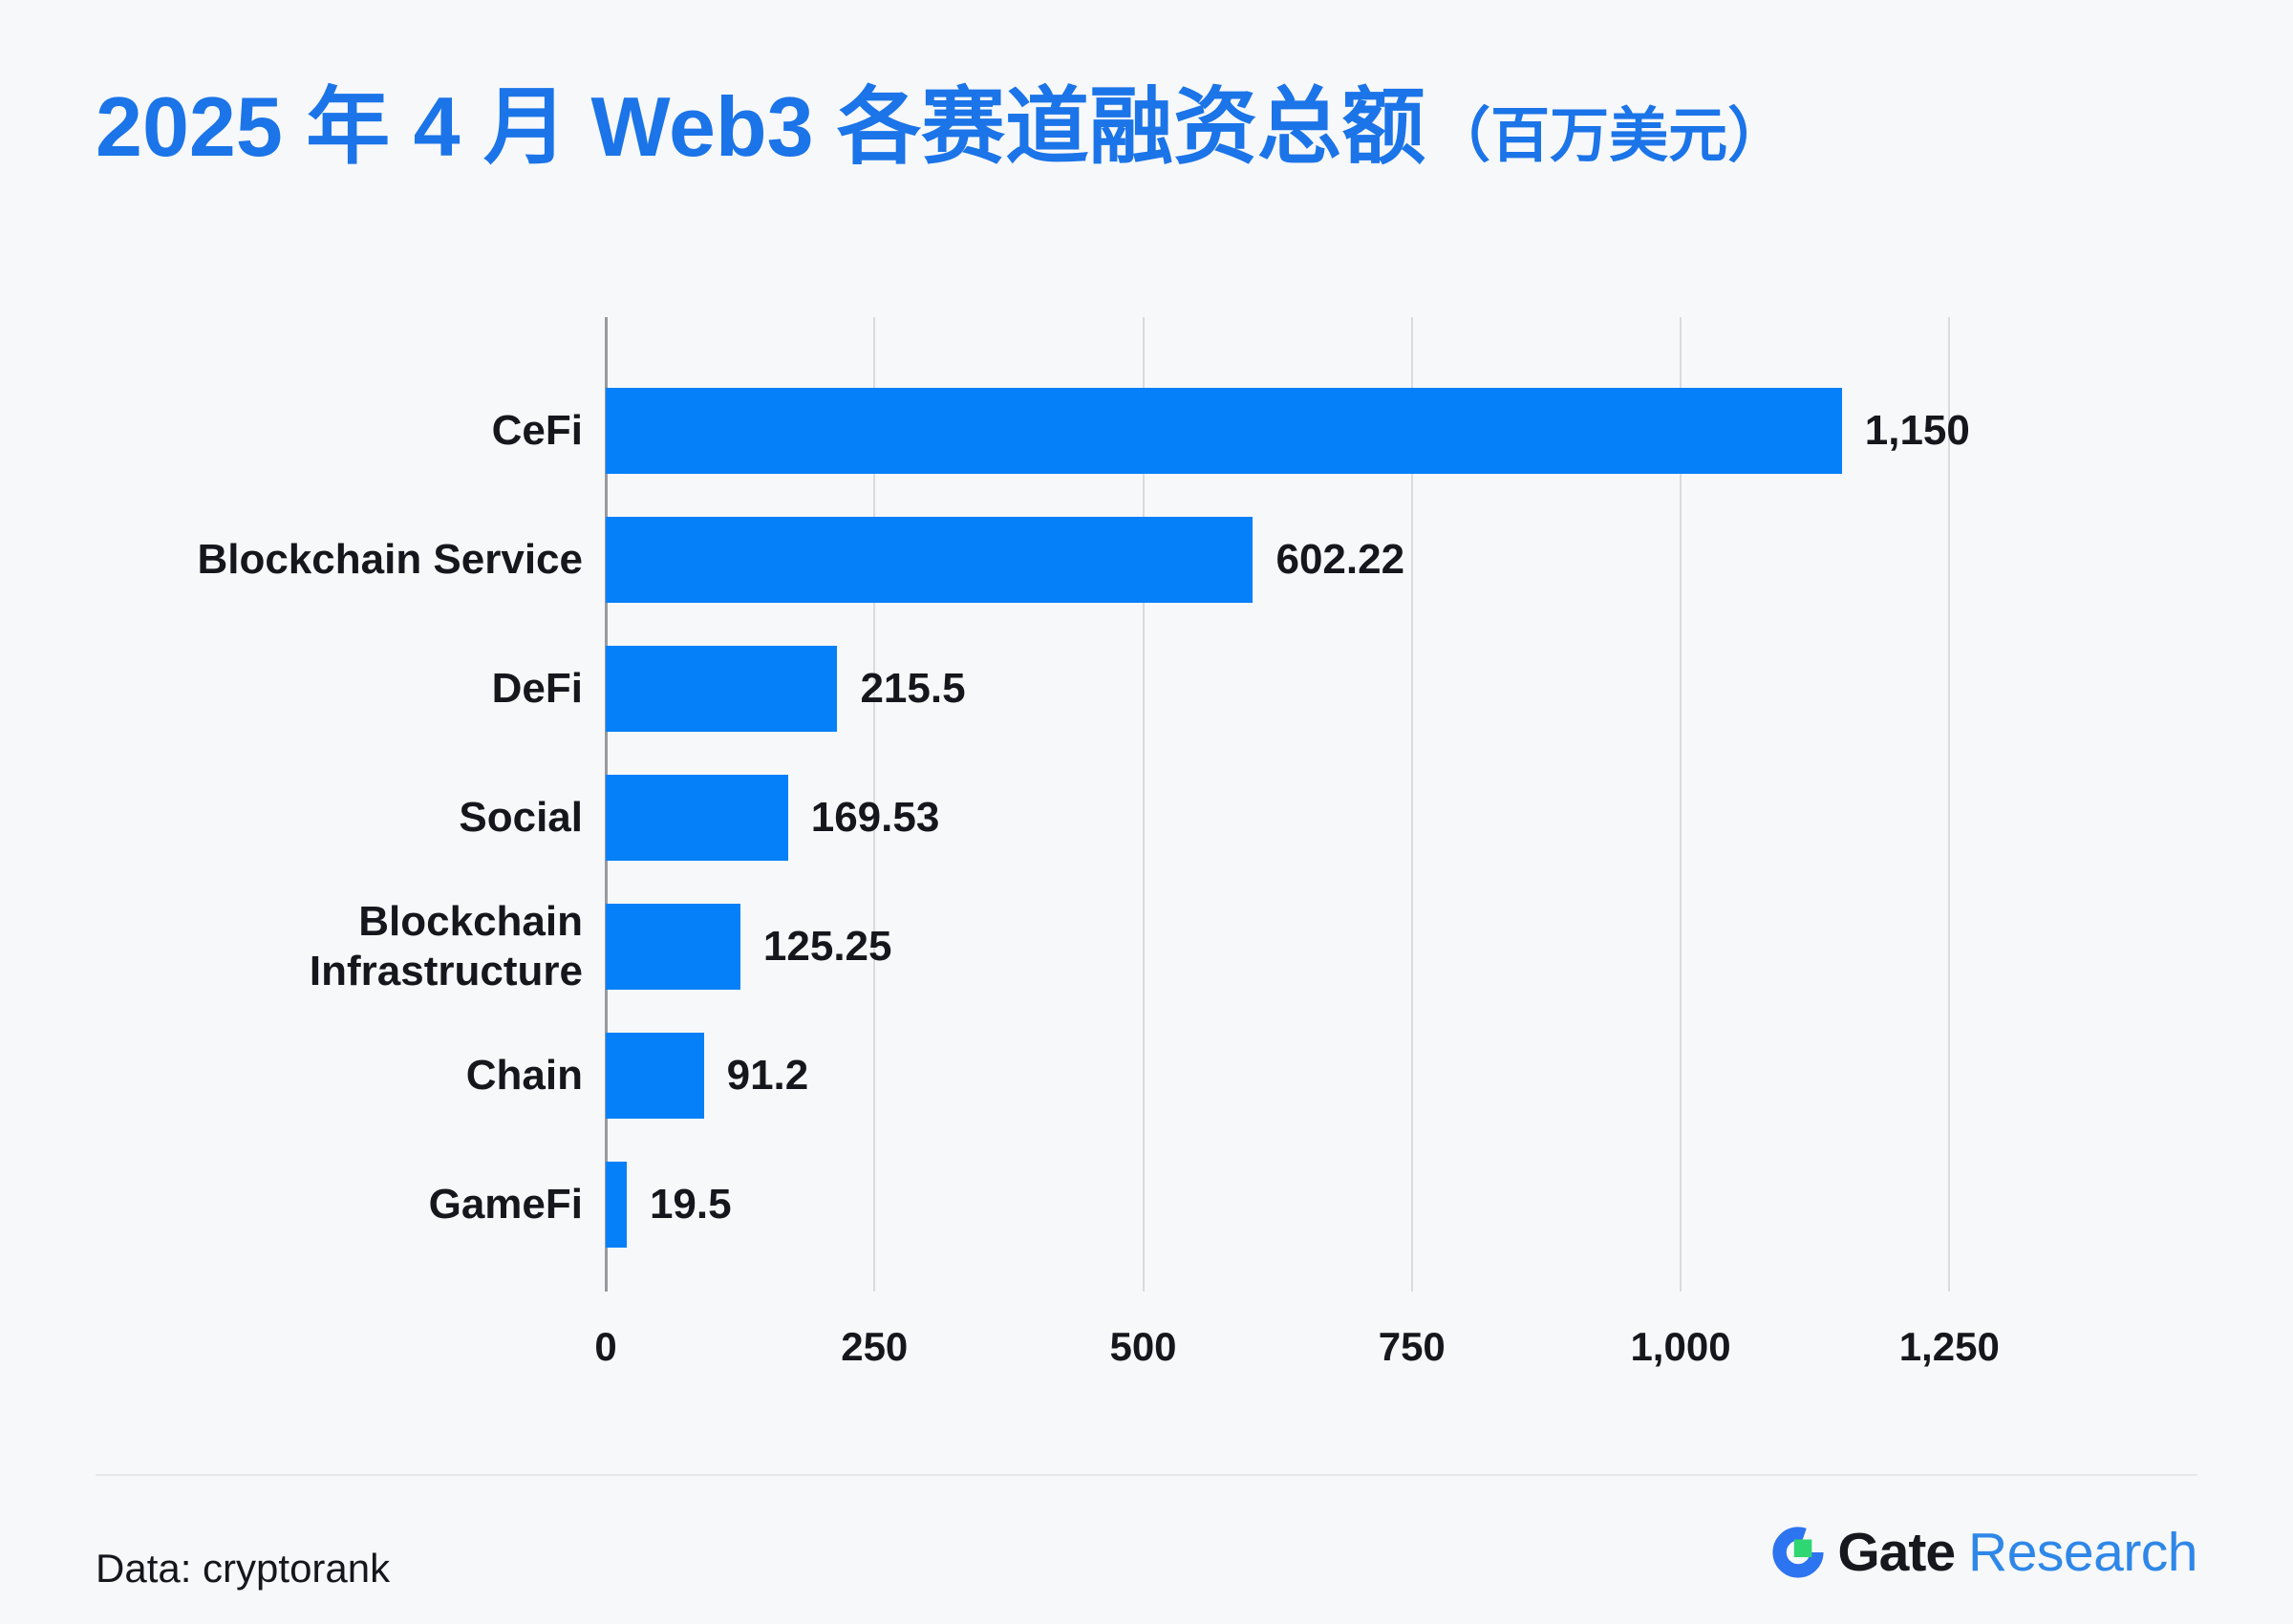 This screenshot has width=2293, height=1624. What do you see at coordinates (1917, 430) in the screenshot?
I see `bar-value-cefi: 1,150` at bounding box center [1917, 430].